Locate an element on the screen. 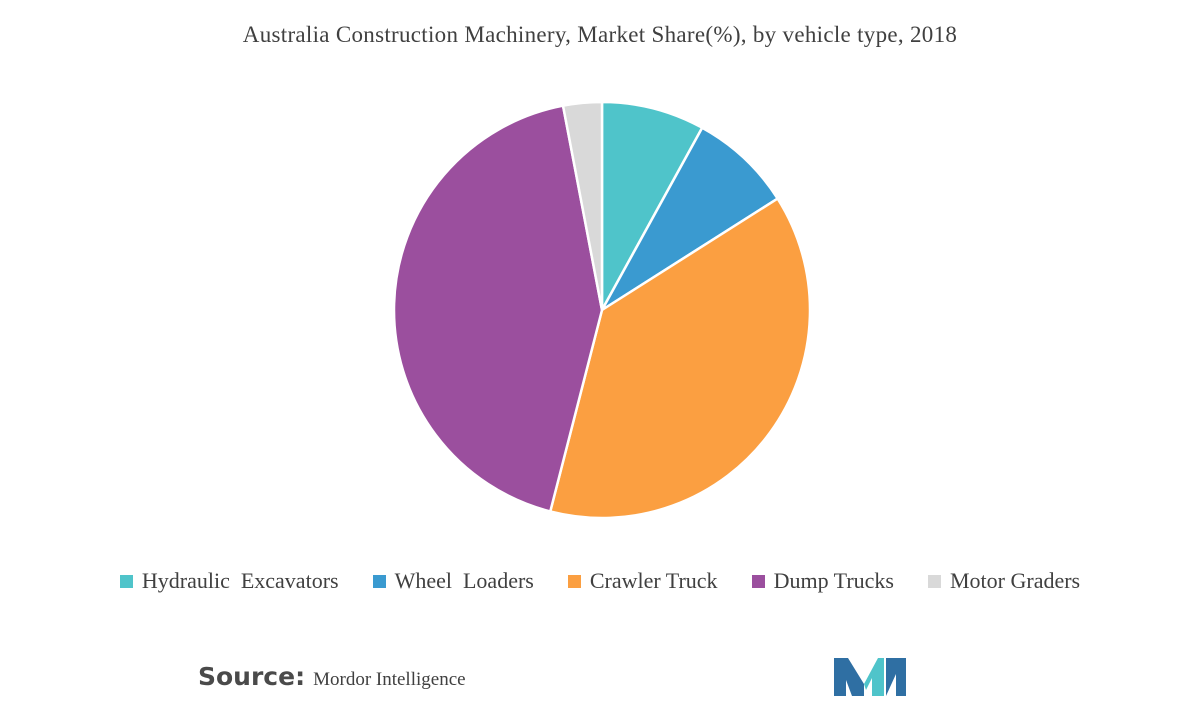 Image resolution: width=1200 pixels, height=720 pixels. mordor-intelligence-logo-icon is located at coordinates (870, 677).